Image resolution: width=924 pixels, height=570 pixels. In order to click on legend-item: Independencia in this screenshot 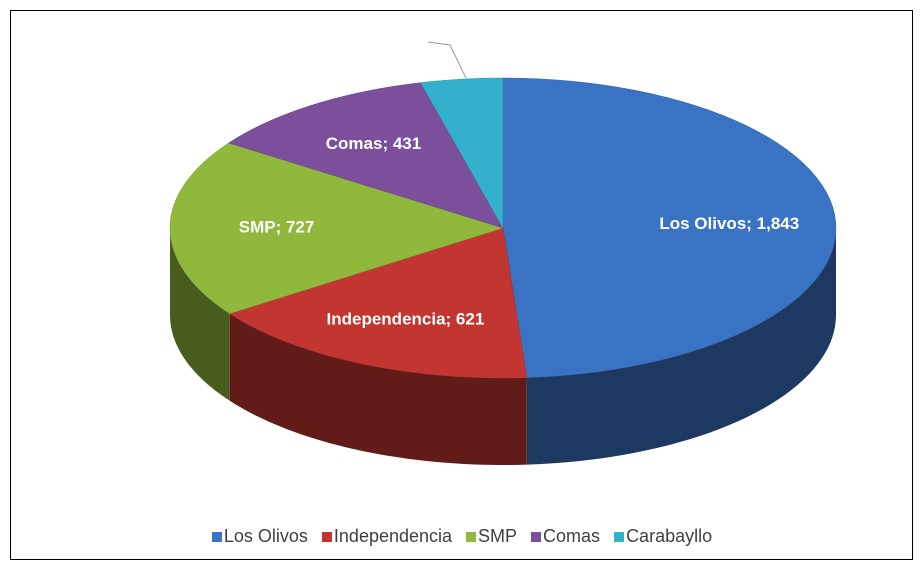, I will do `click(387, 536)`.